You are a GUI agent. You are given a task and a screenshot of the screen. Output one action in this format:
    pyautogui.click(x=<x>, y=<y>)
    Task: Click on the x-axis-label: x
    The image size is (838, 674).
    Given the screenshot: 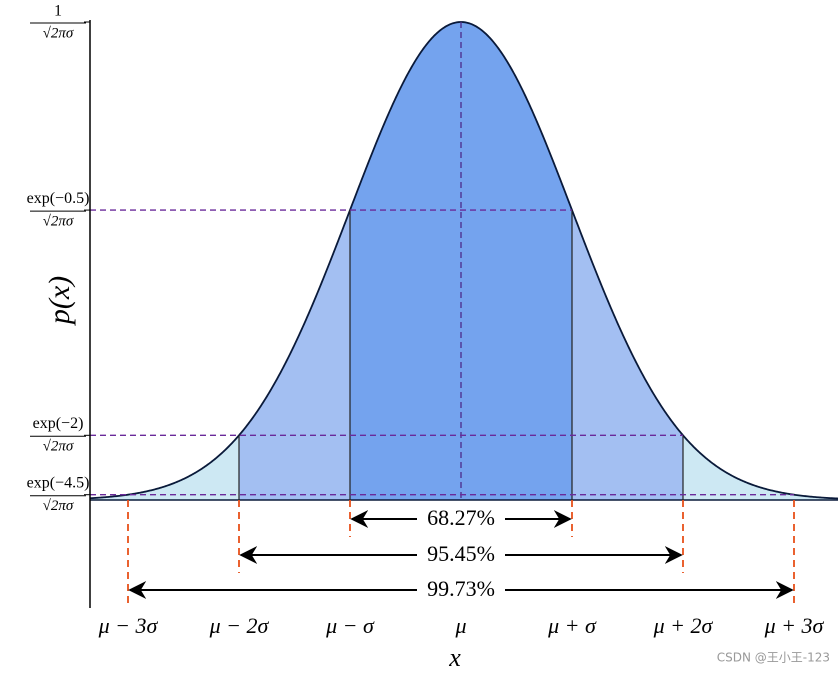 What is the action you would take?
    pyautogui.click(x=454, y=657)
    